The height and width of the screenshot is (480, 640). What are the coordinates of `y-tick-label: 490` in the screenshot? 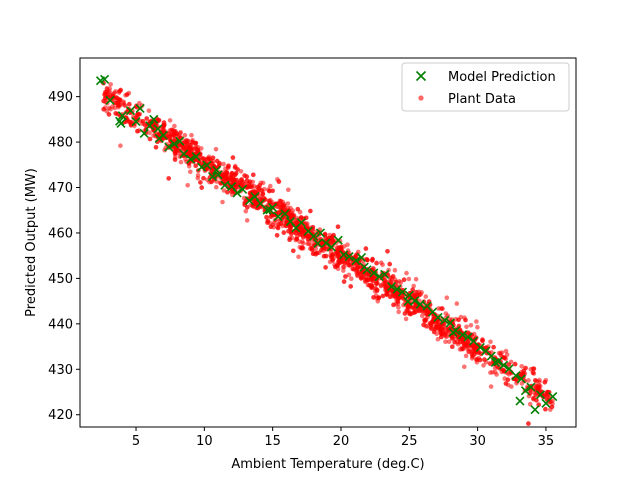 It's located at (60, 97).